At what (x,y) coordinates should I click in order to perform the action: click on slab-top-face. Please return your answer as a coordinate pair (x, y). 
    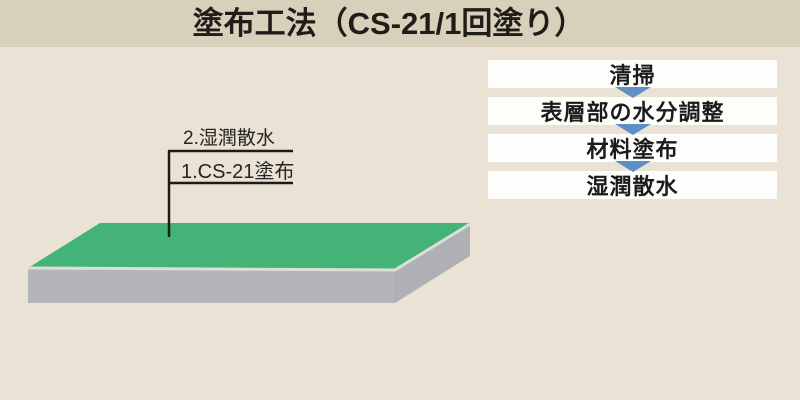
    Looking at the image, I should click on (249, 246).